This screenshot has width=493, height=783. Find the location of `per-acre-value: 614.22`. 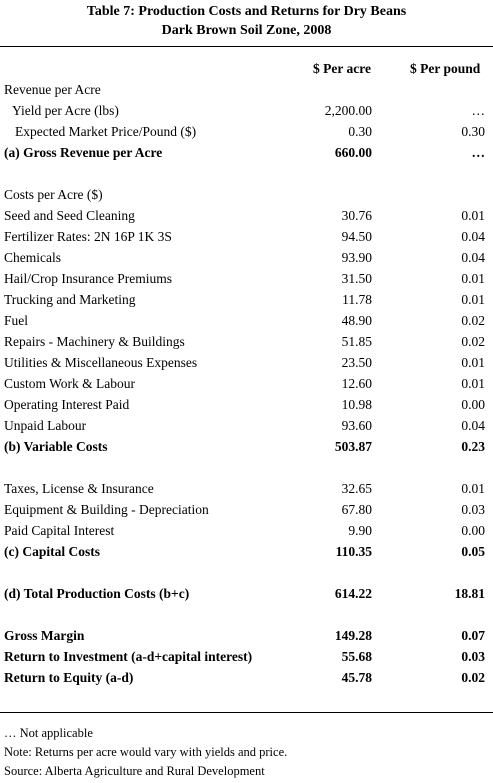

per-acre-value: 614.22 is located at coordinates (353, 593).